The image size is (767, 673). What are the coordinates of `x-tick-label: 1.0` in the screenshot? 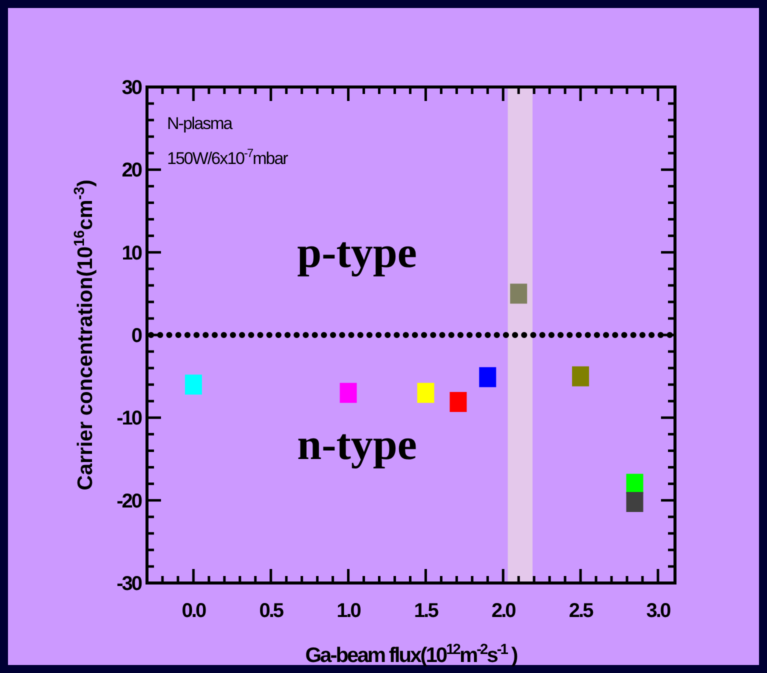 It's located at (349, 611).